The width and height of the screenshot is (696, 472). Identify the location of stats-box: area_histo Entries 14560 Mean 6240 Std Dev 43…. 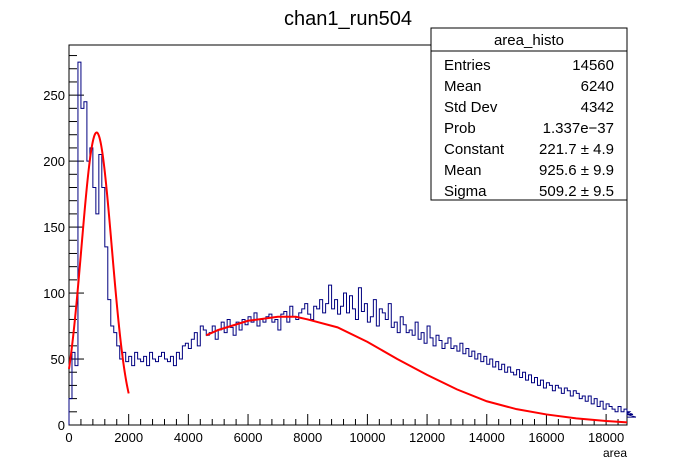
(529, 114).